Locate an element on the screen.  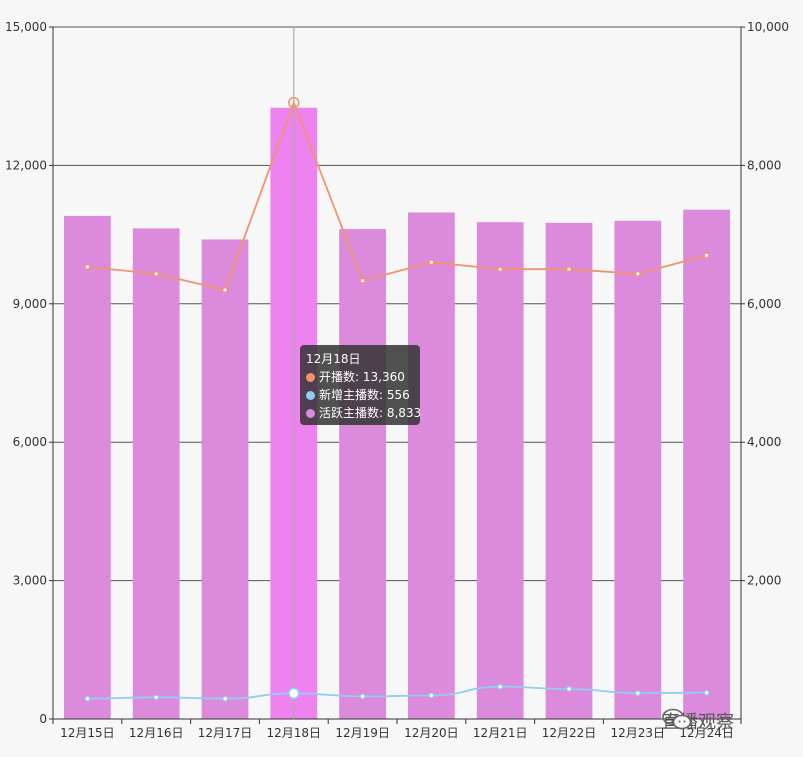
x-tick-label: 12月16日 is located at coordinates (156, 733).